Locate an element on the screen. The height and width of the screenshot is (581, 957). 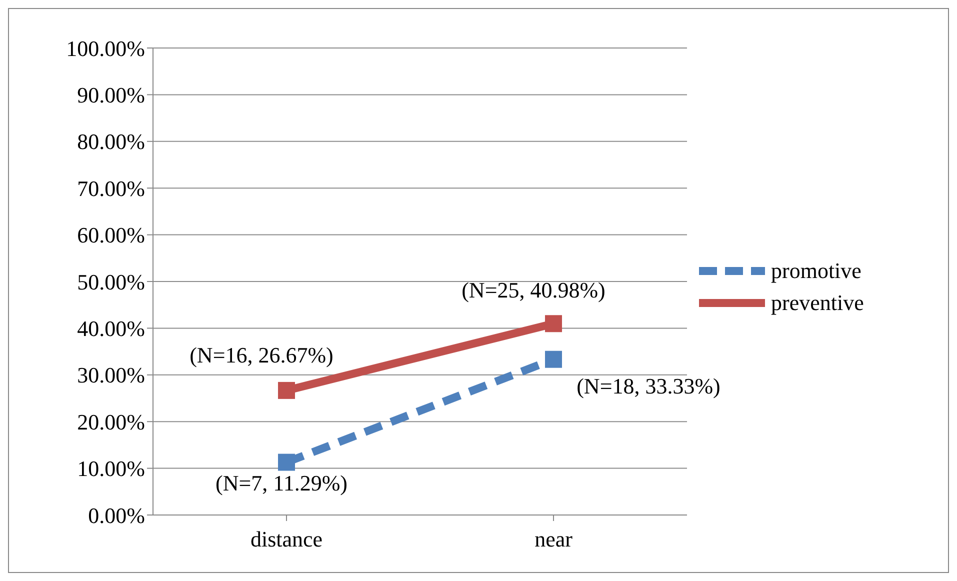
y-tick-label: 70.00% is located at coordinates (111, 188).